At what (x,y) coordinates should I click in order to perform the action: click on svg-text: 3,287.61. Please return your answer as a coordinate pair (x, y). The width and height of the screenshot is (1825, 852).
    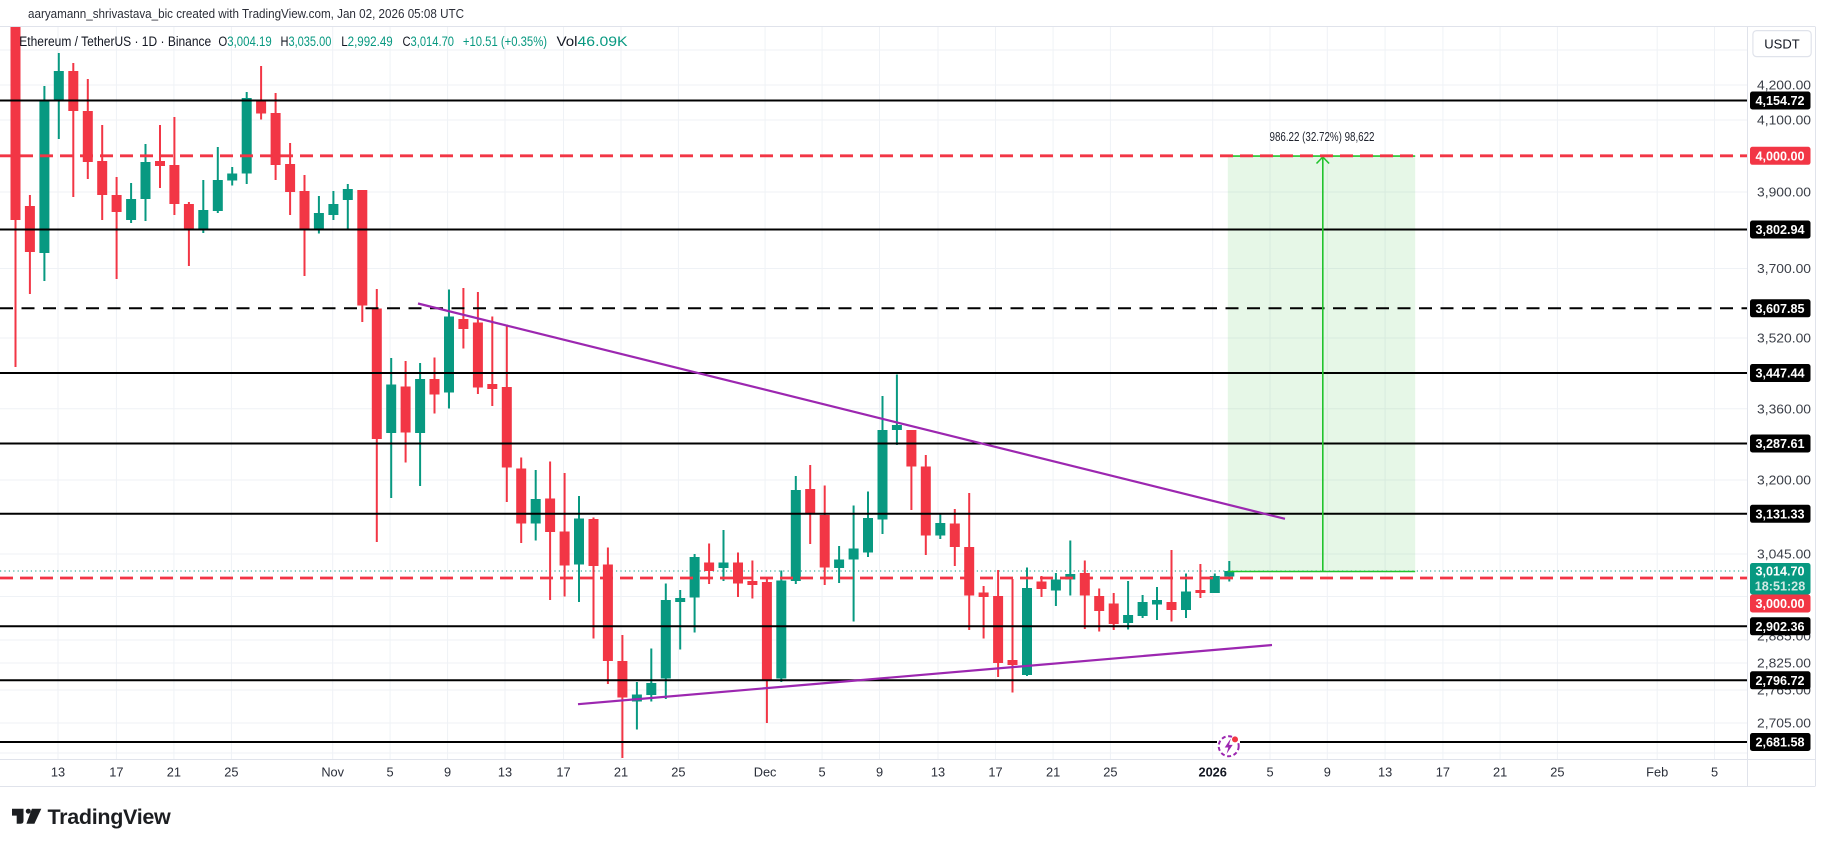
    Looking at the image, I should click on (1779, 444).